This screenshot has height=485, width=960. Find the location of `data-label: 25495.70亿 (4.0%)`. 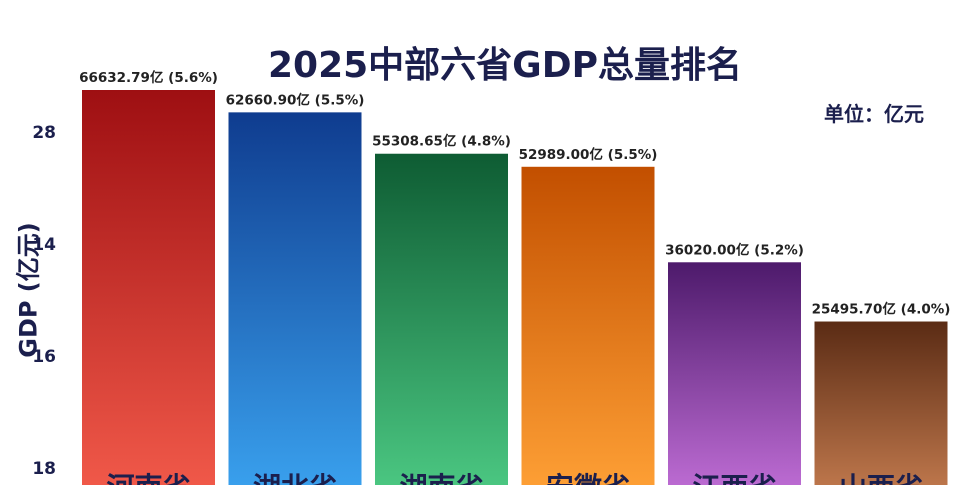

data-label: 25495.70亿 (4.0%) is located at coordinates (881, 309).